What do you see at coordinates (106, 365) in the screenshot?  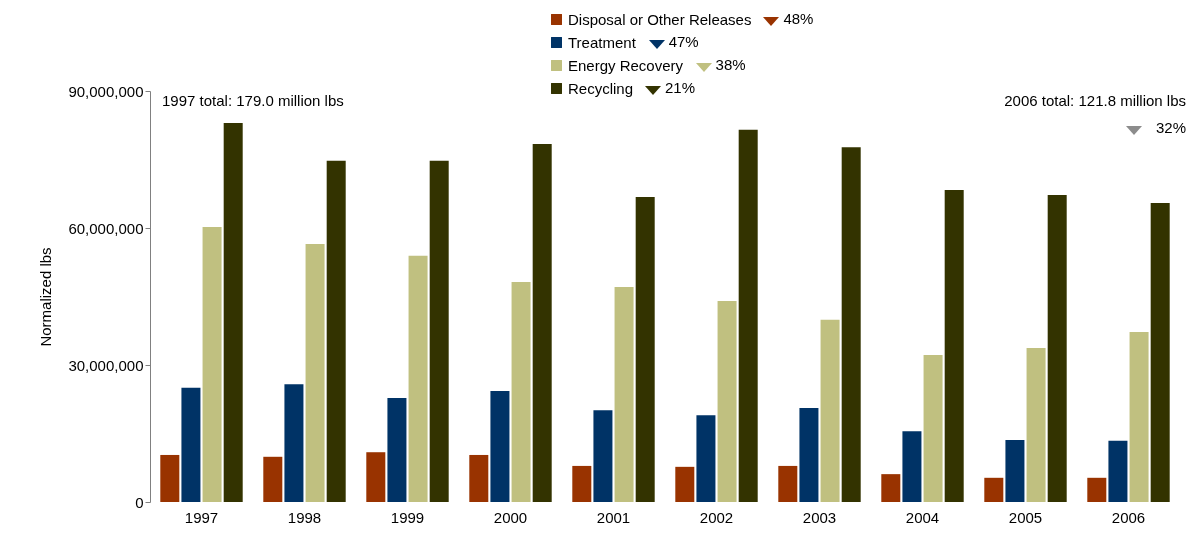 I see `y-tick-label: 30,000,000` at bounding box center [106, 365].